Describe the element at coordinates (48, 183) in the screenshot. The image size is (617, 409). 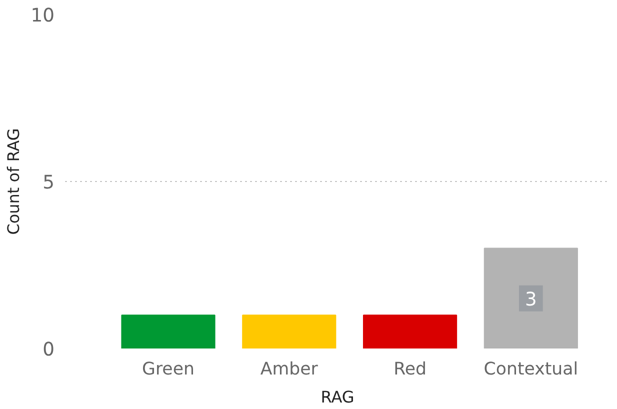
I see `y-tick-label: 5` at that location.